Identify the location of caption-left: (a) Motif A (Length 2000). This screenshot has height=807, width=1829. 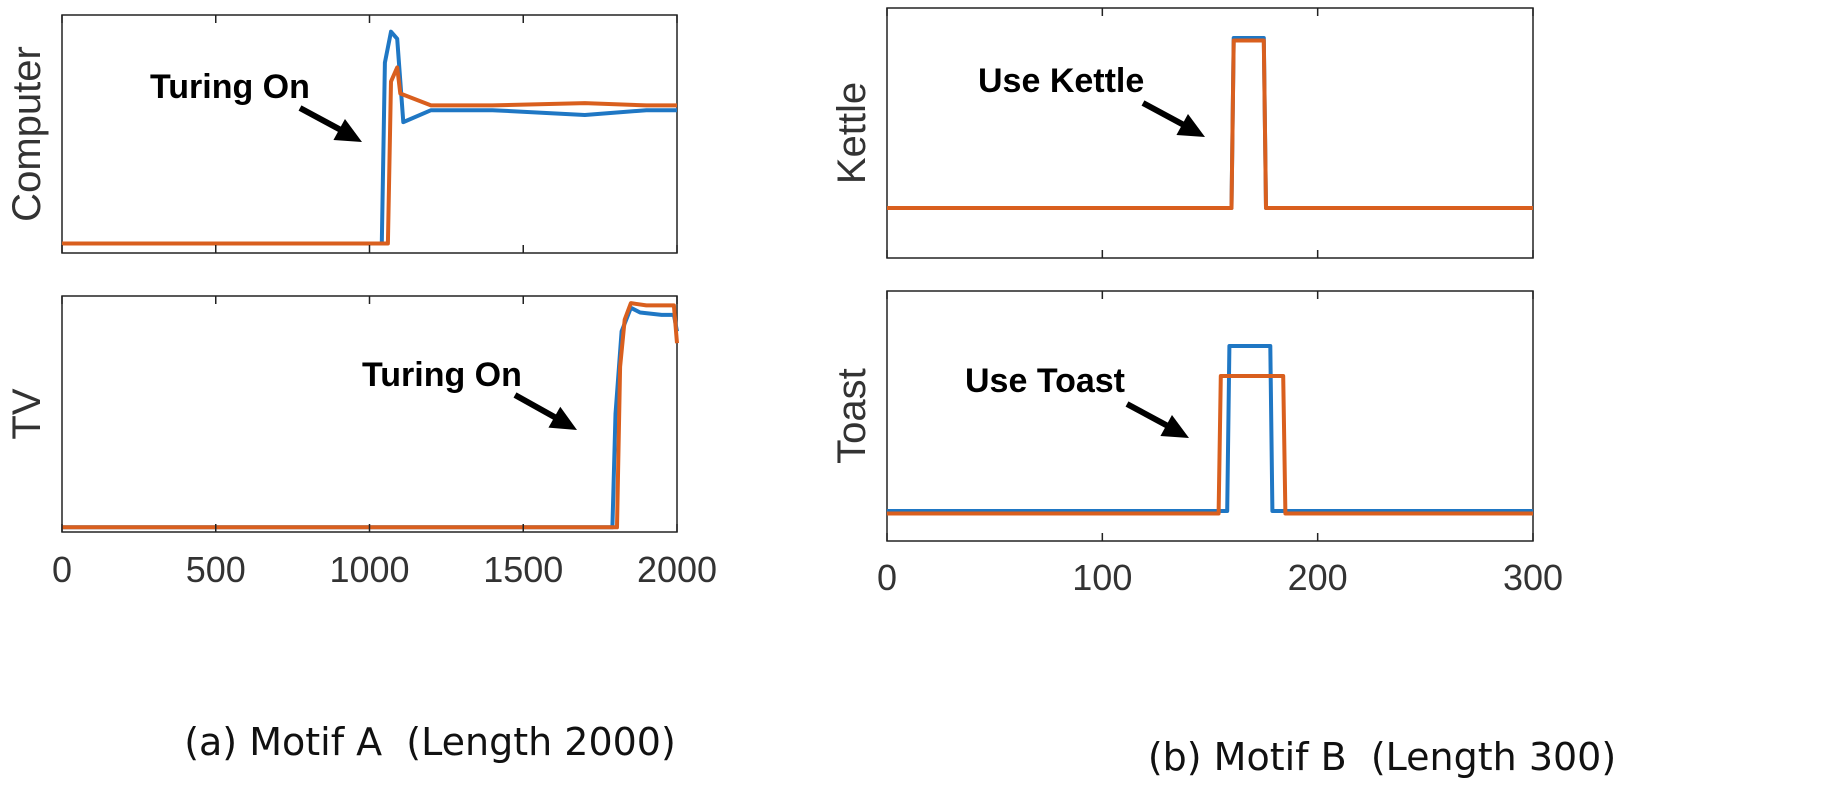
(430, 742).